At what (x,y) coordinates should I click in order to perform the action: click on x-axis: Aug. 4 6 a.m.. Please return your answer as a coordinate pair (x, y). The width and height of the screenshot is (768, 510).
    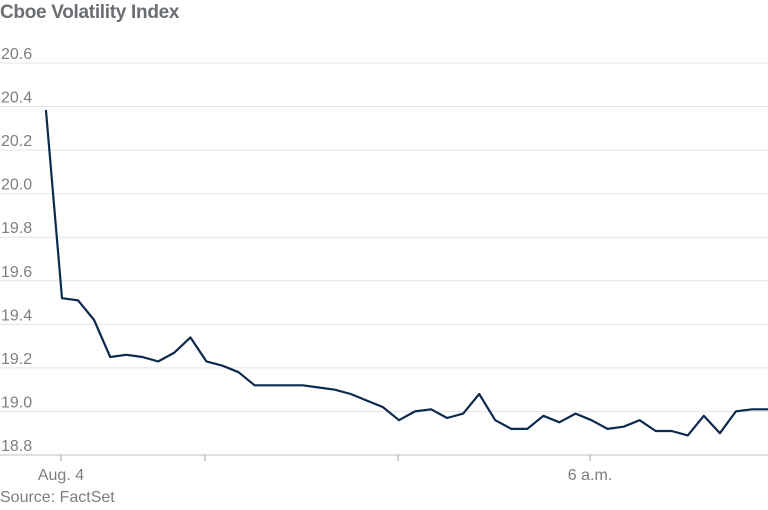
    Looking at the image, I should click on (384, 469).